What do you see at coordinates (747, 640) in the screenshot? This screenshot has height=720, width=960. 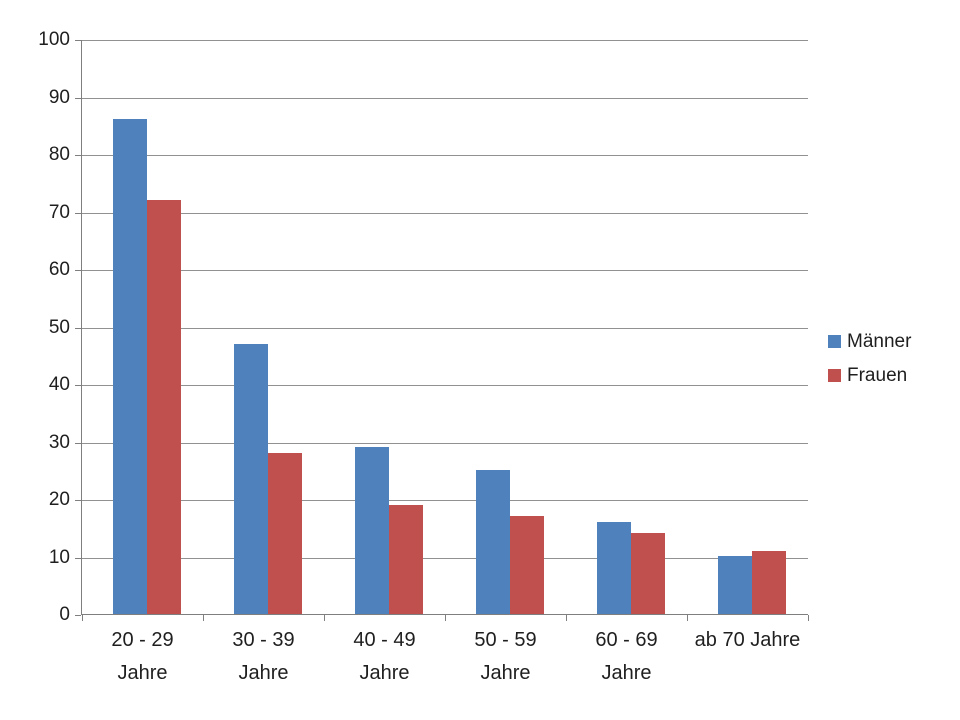 I see `x-tick-label-6: ab 70 Jahre` at bounding box center [747, 640].